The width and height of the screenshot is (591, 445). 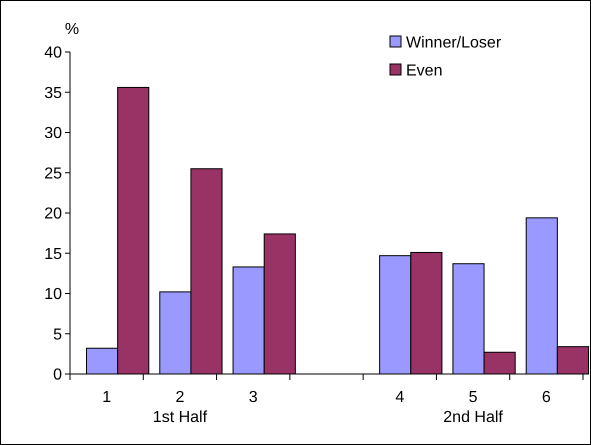 I want to click on legend-label: Winner/Loser, so click(x=454, y=43).